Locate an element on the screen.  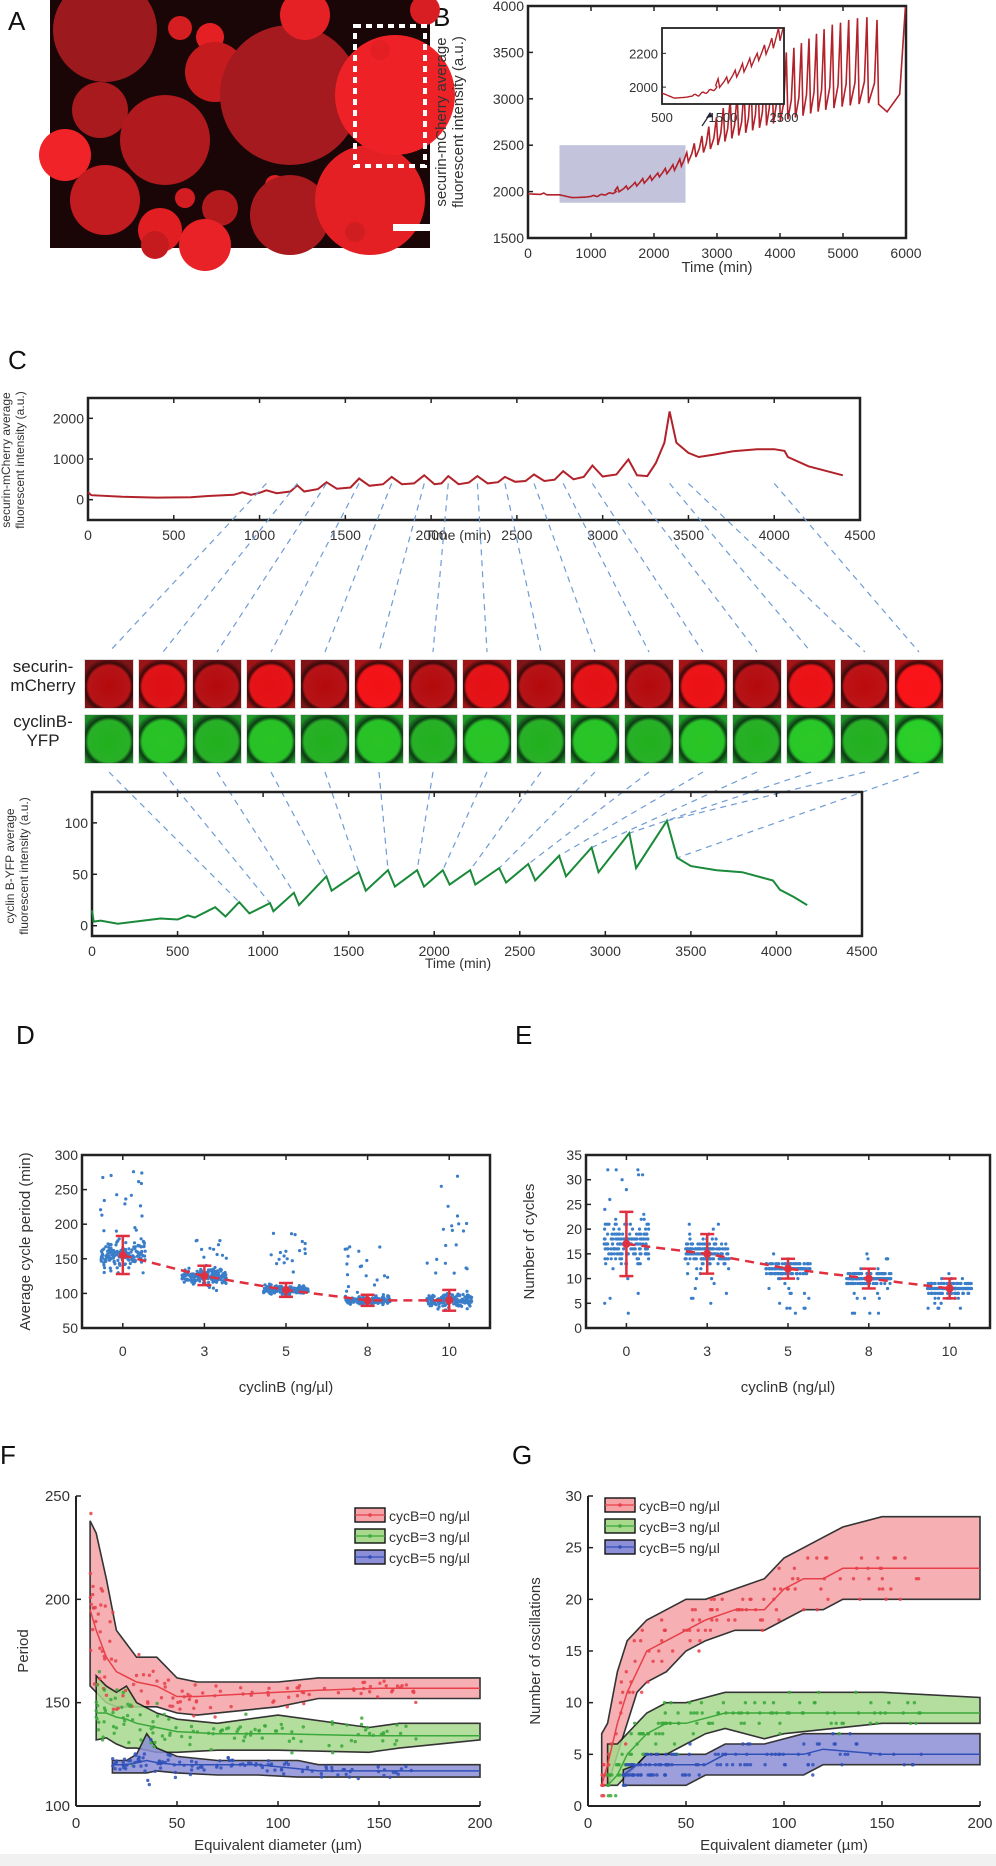
y-tick-label: 25 is located at coordinates (574, 1204).